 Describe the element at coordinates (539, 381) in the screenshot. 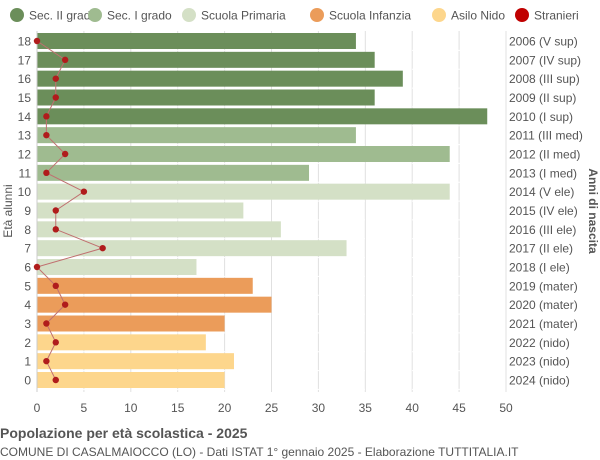

I see `y-right-tick-label: 2024 (nido)` at that location.